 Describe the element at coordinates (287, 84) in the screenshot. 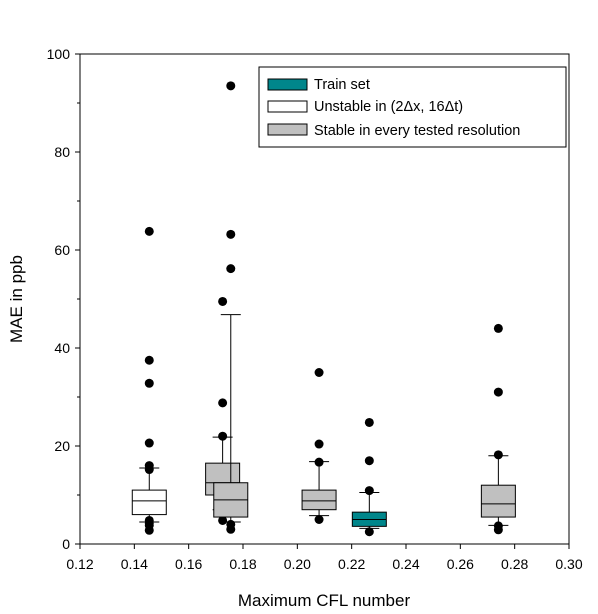

I see `legend-swatch-train` at that location.